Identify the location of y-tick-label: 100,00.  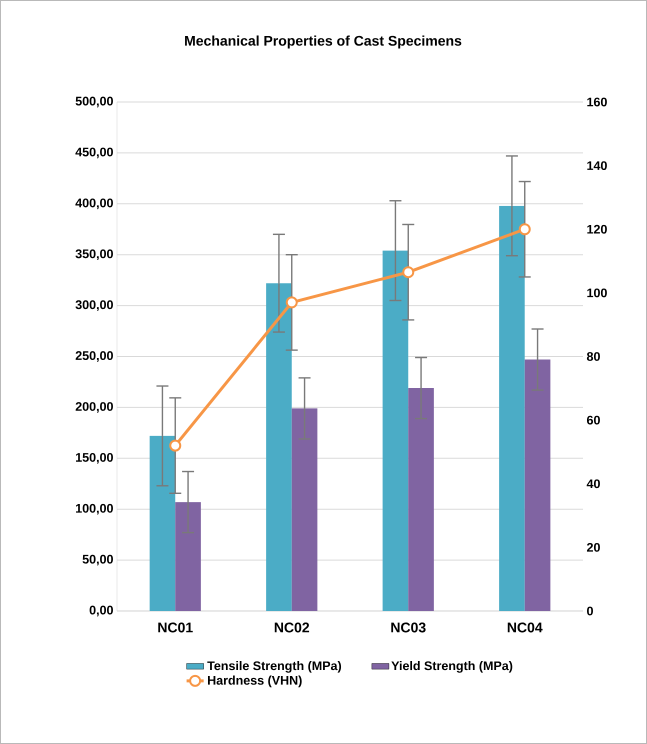
(94, 509).